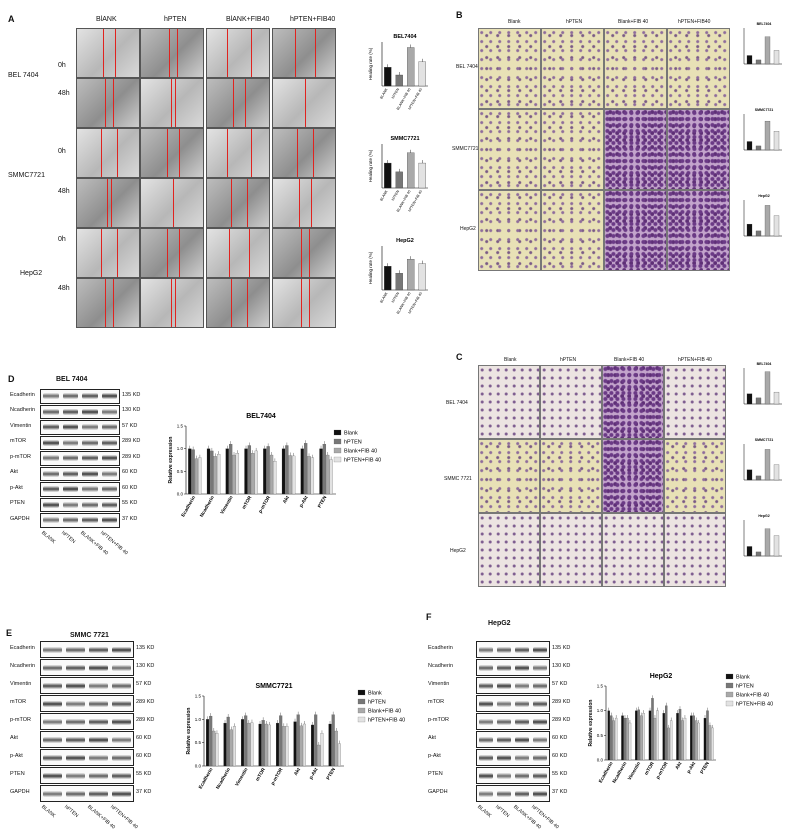 The height and width of the screenshot is (830, 788). Describe the element at coordinates (384, 93) in the screenshot. I see `category-label: BLANK` at that location.